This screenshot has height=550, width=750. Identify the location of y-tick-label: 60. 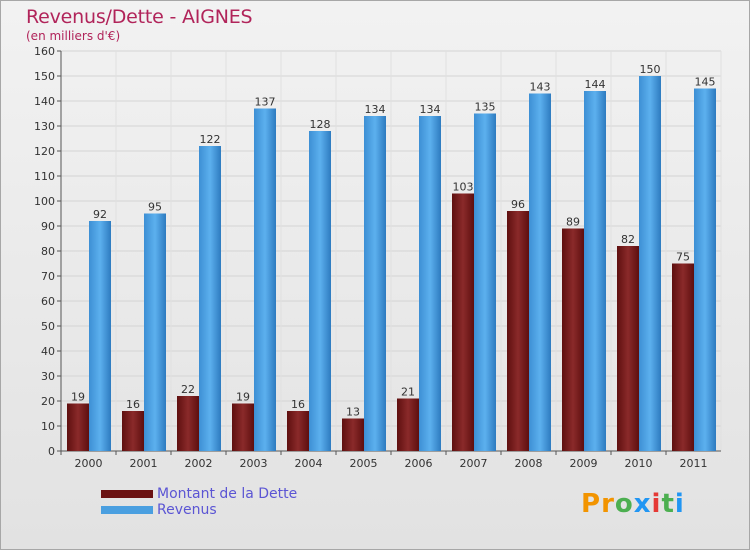
(48, 301).